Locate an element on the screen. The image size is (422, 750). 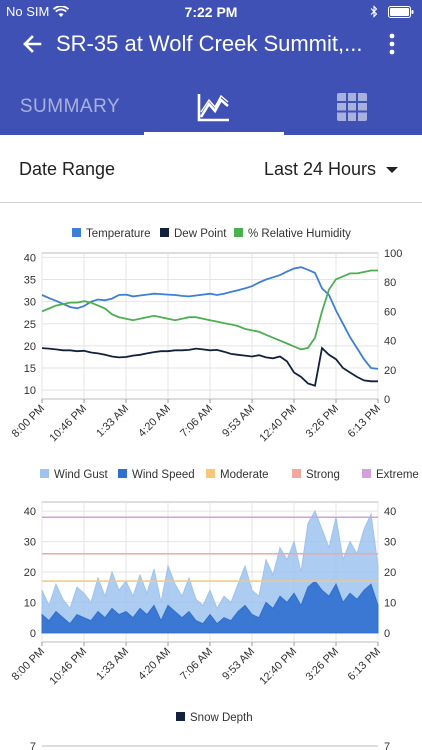
legend-label: % Relative Humidity is located at coordinates (299, 234).